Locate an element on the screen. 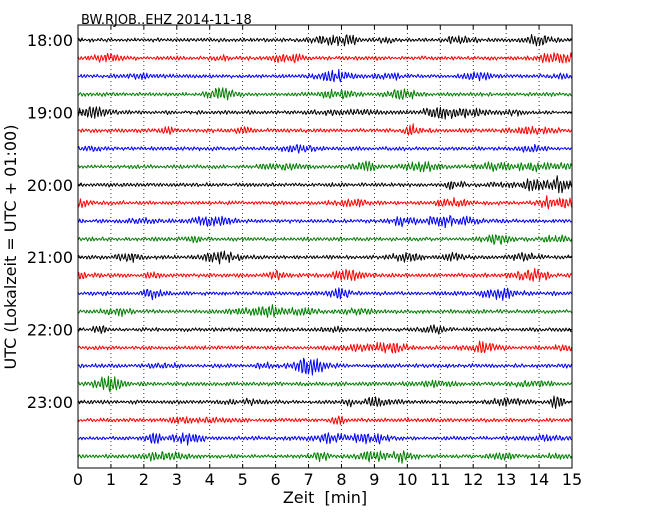 Image resolution: width=650 pixels, height=520 pixels. x-tick-label: 1 is located at coordinates (111, 479).